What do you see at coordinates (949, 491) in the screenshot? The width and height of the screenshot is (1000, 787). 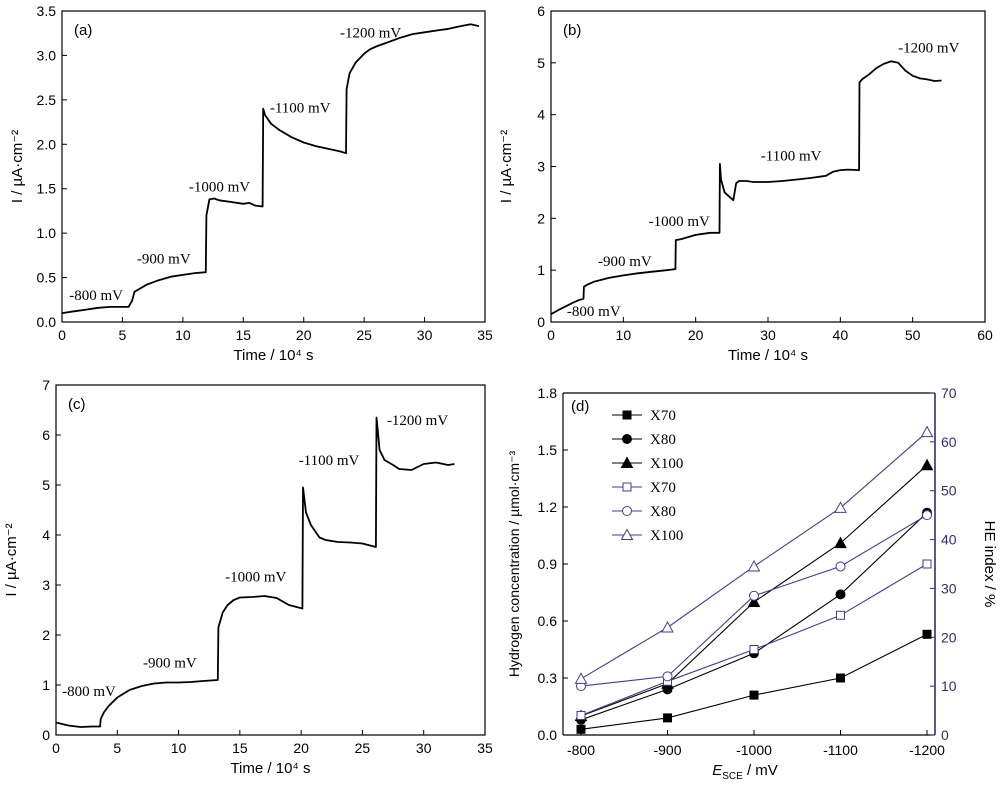 I see `y-tick-label-right: 50` at bounding box center [949, 491].